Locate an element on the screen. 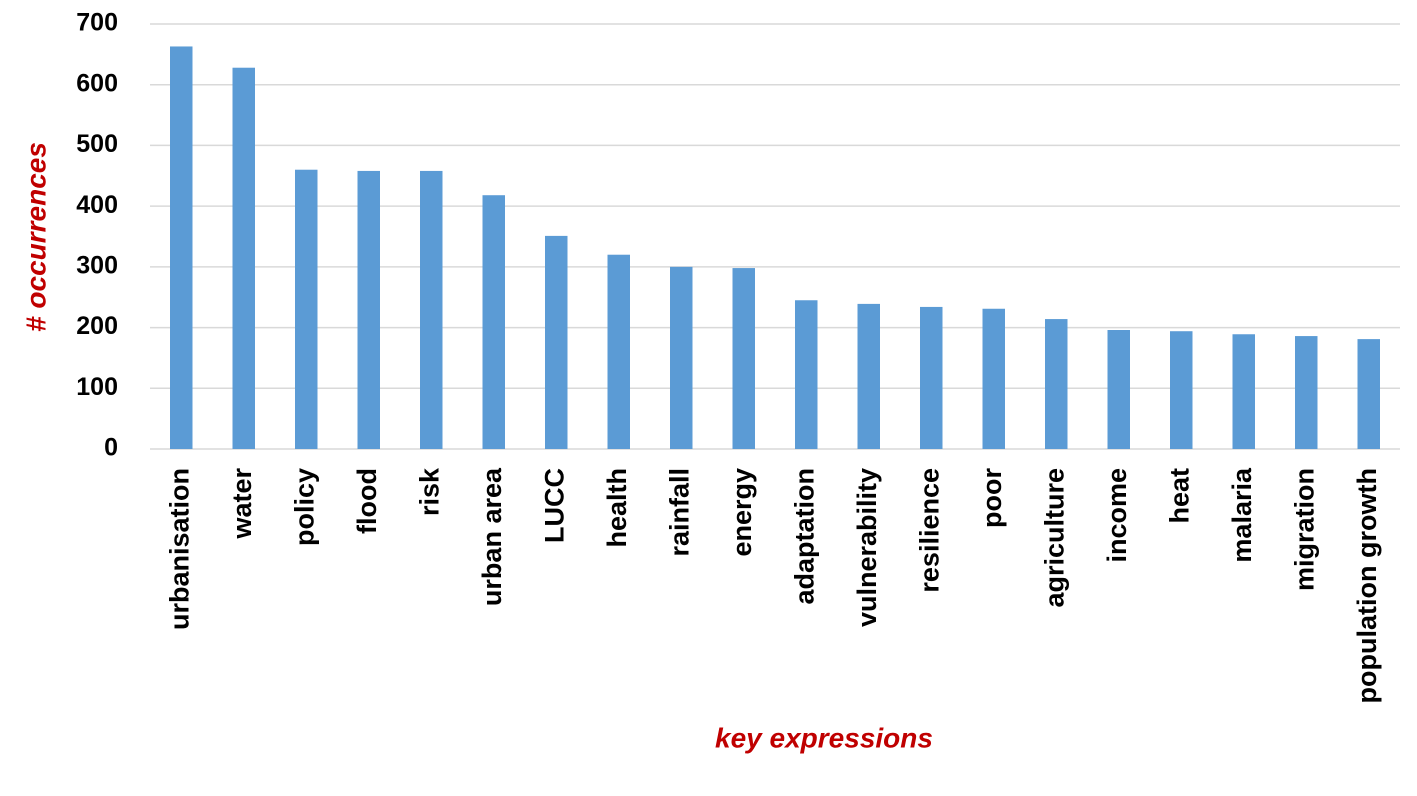 The width and height of the screenshot is (1417, 796). x-tick-label: flood is located at coordinates (367, 501).